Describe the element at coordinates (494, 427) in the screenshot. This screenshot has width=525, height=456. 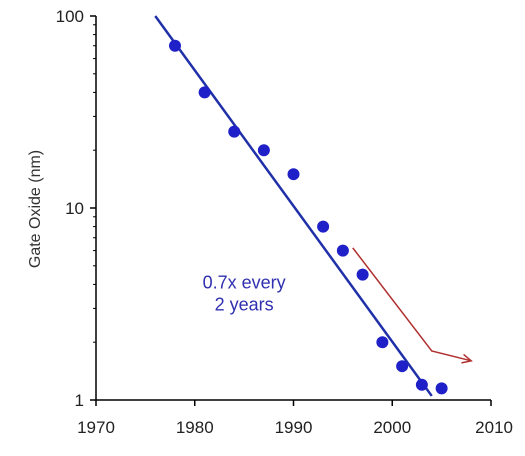
I see `x-tick-label-4: 2010` at that location.